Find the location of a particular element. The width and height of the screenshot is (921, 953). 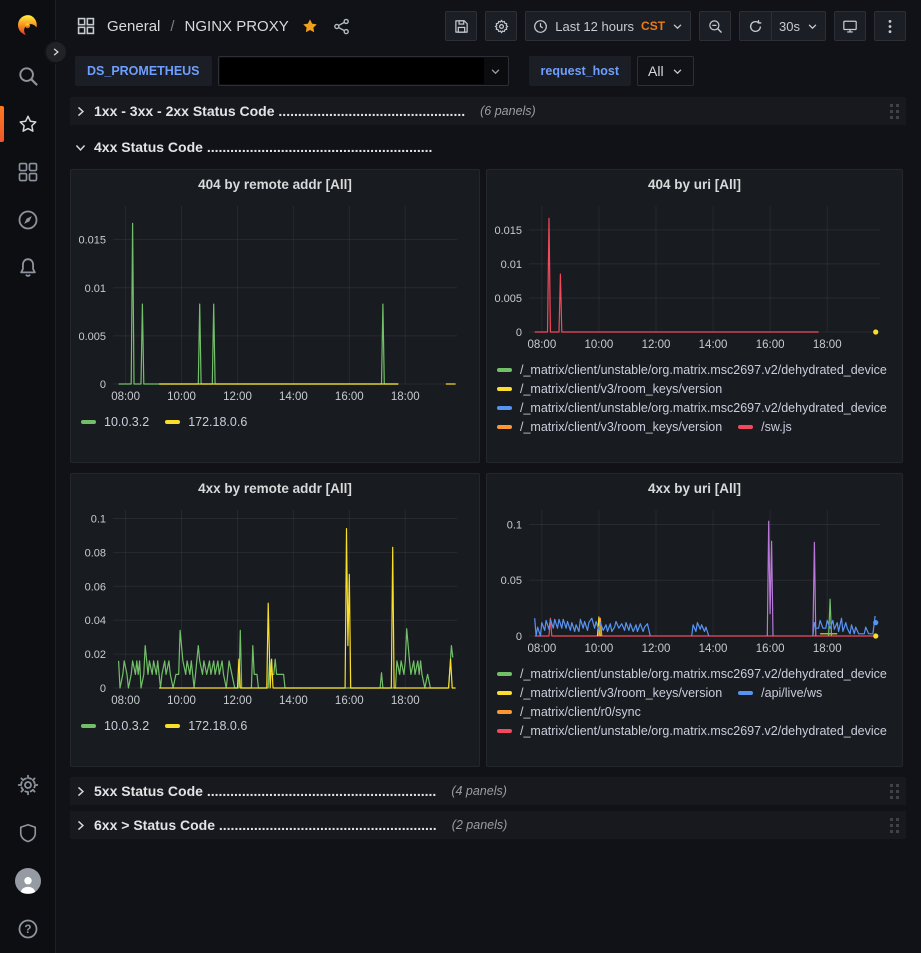

dashboard-grid-icon is located at coordinates (86, 26).